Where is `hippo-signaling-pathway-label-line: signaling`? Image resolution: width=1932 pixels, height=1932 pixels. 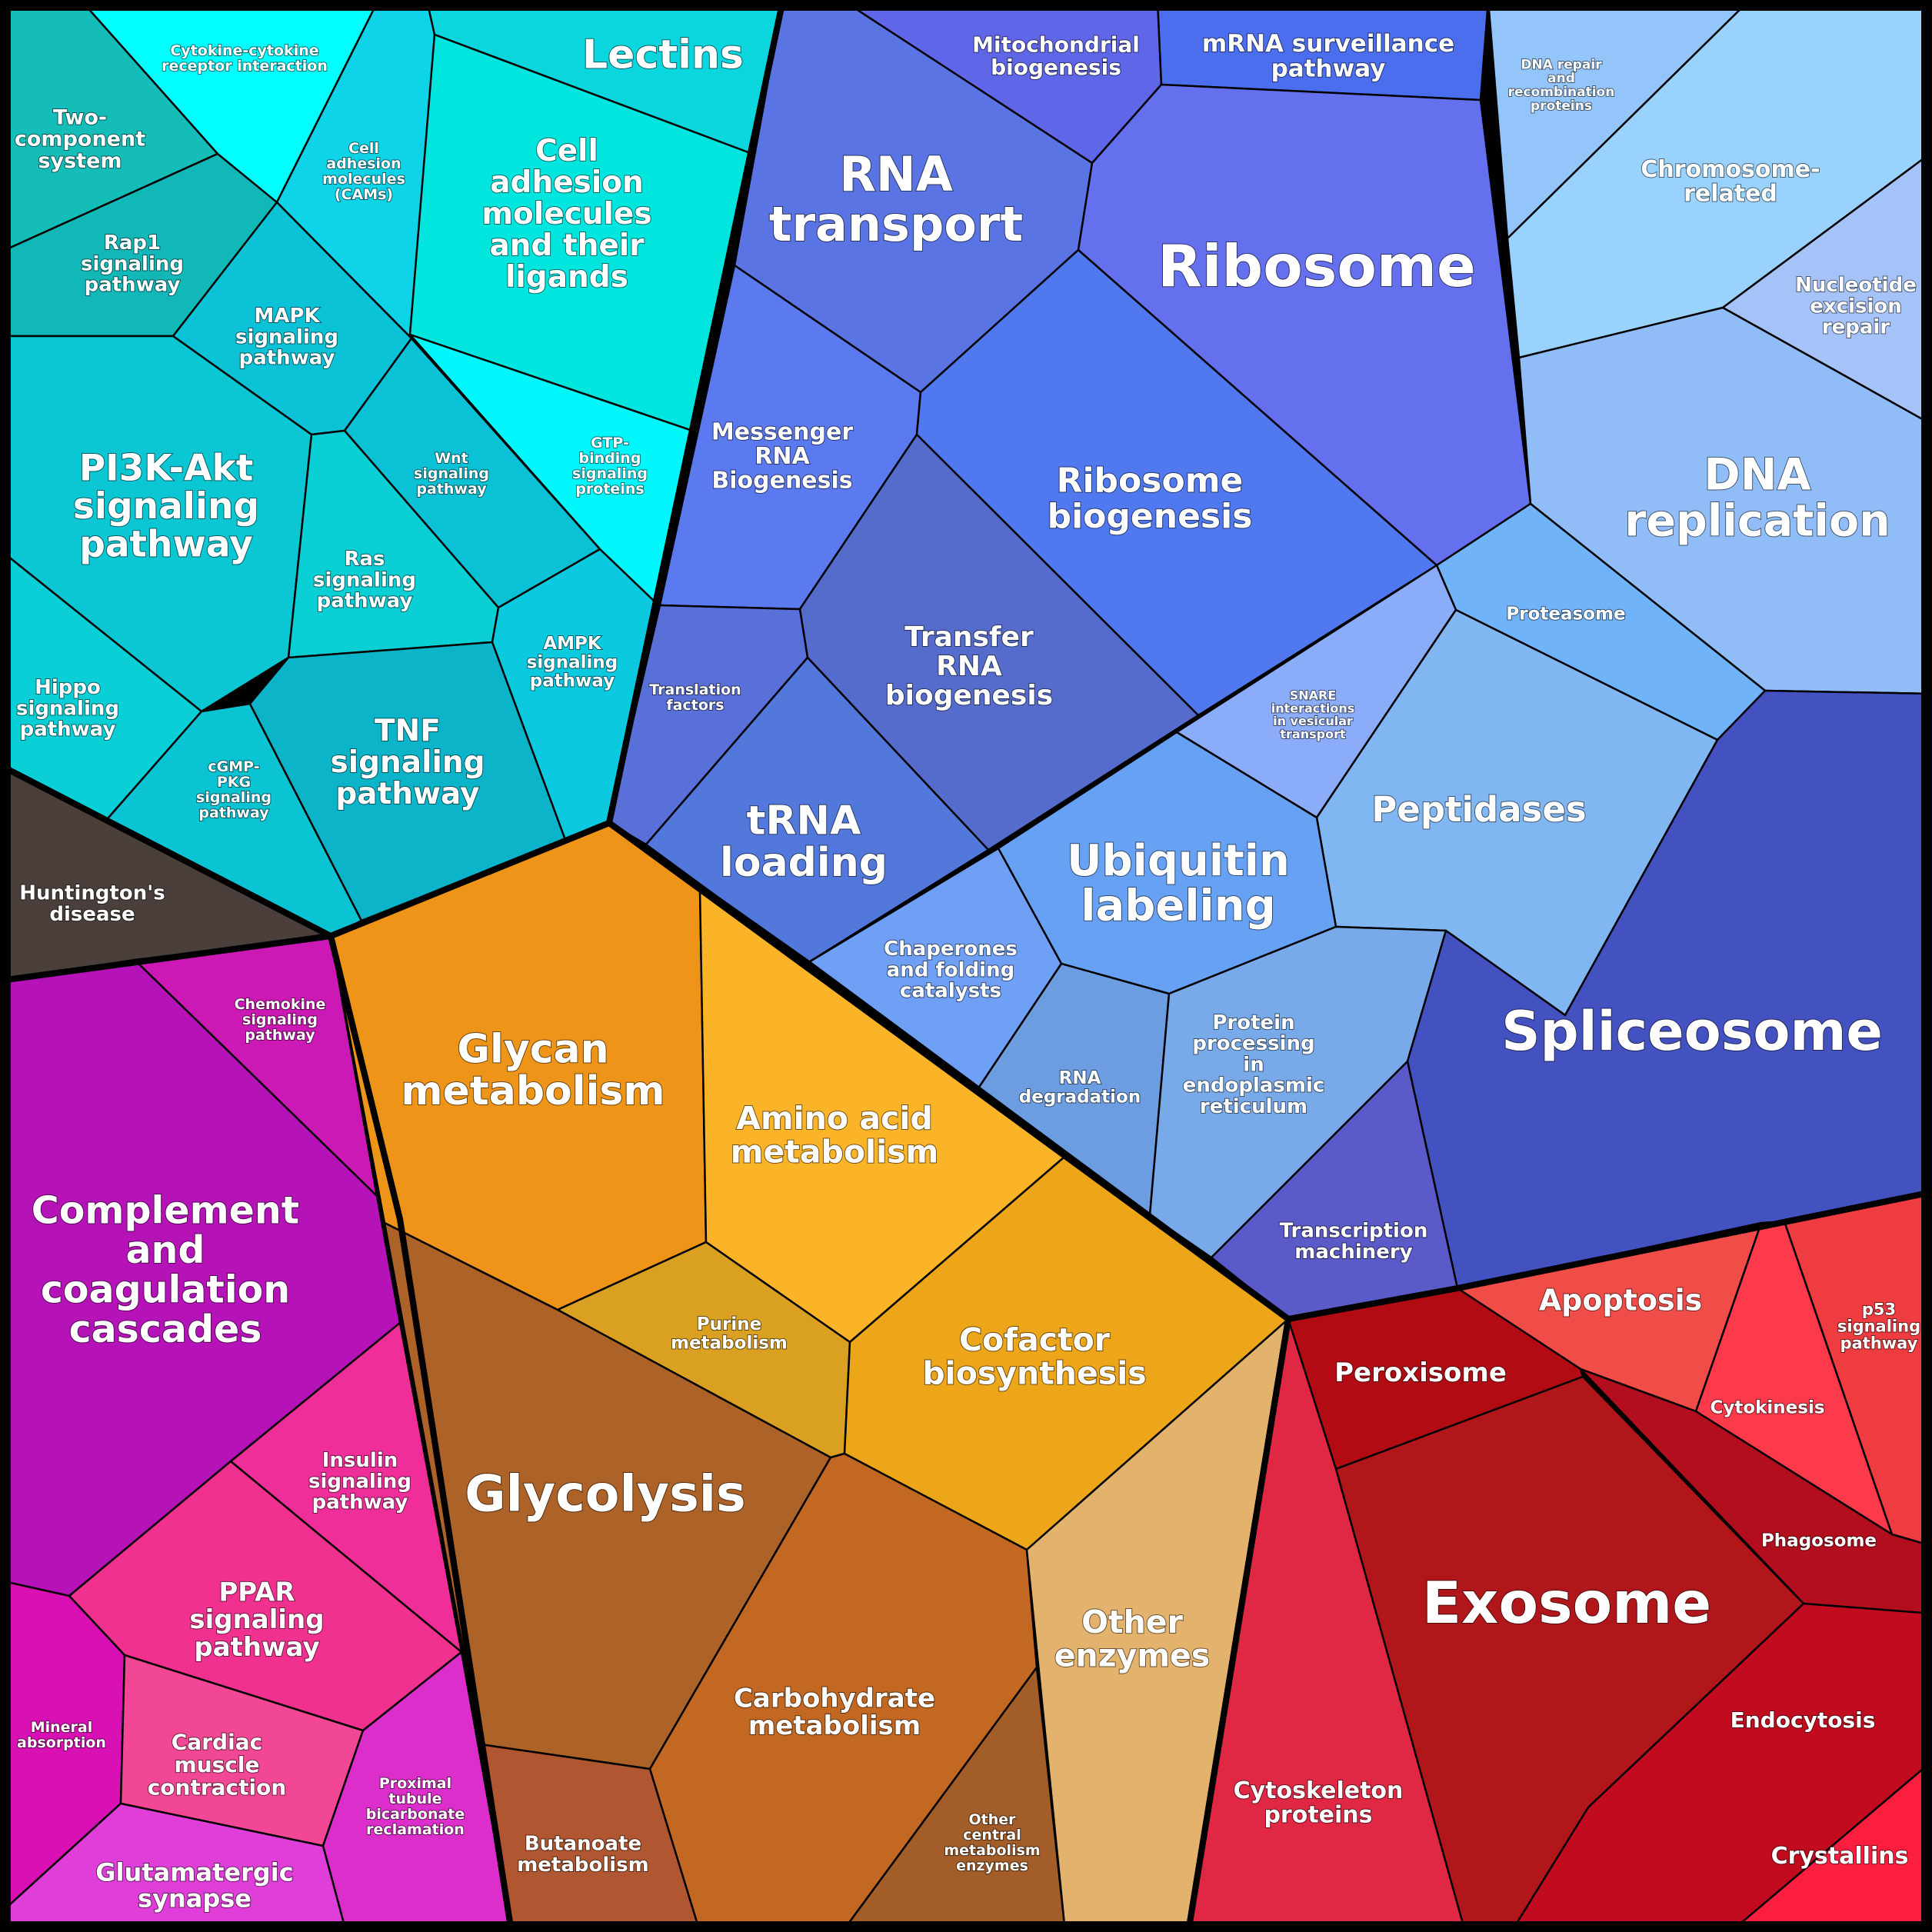 hippo-signaling-pathway-label-line: signaling is located at coordinates (67, 708).